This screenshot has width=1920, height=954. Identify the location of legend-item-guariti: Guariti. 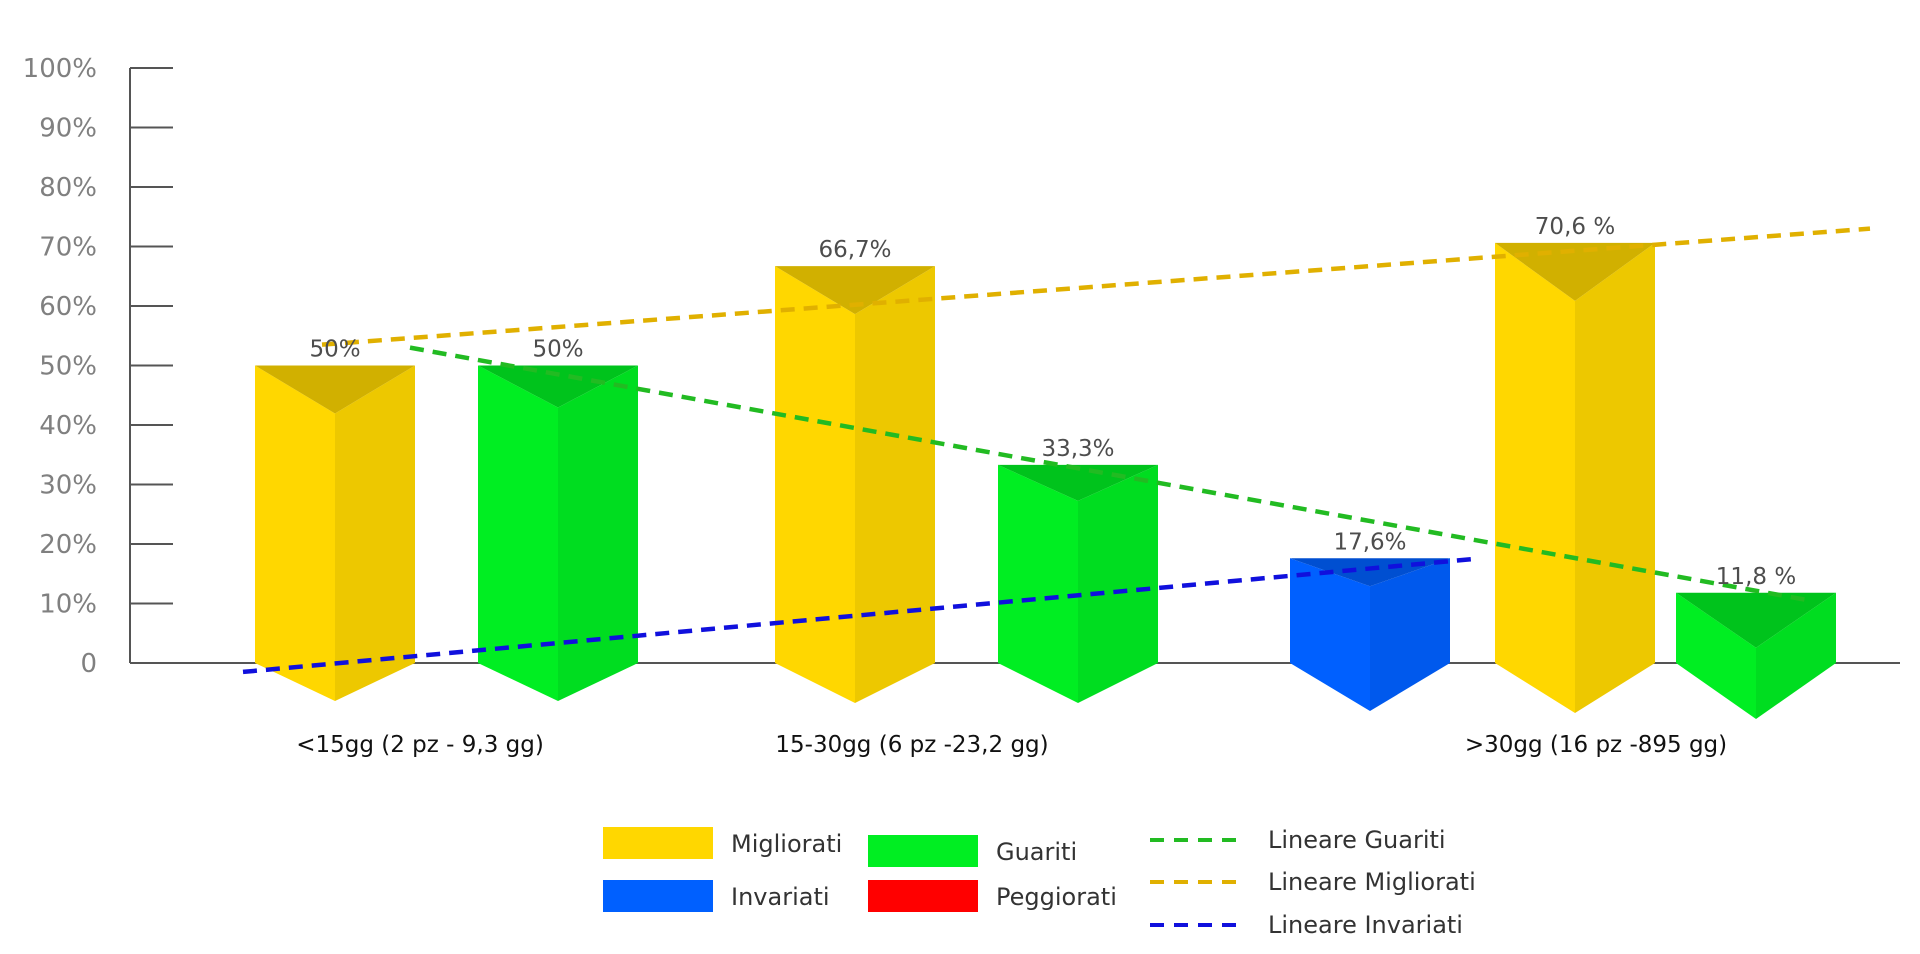
(972, 851).